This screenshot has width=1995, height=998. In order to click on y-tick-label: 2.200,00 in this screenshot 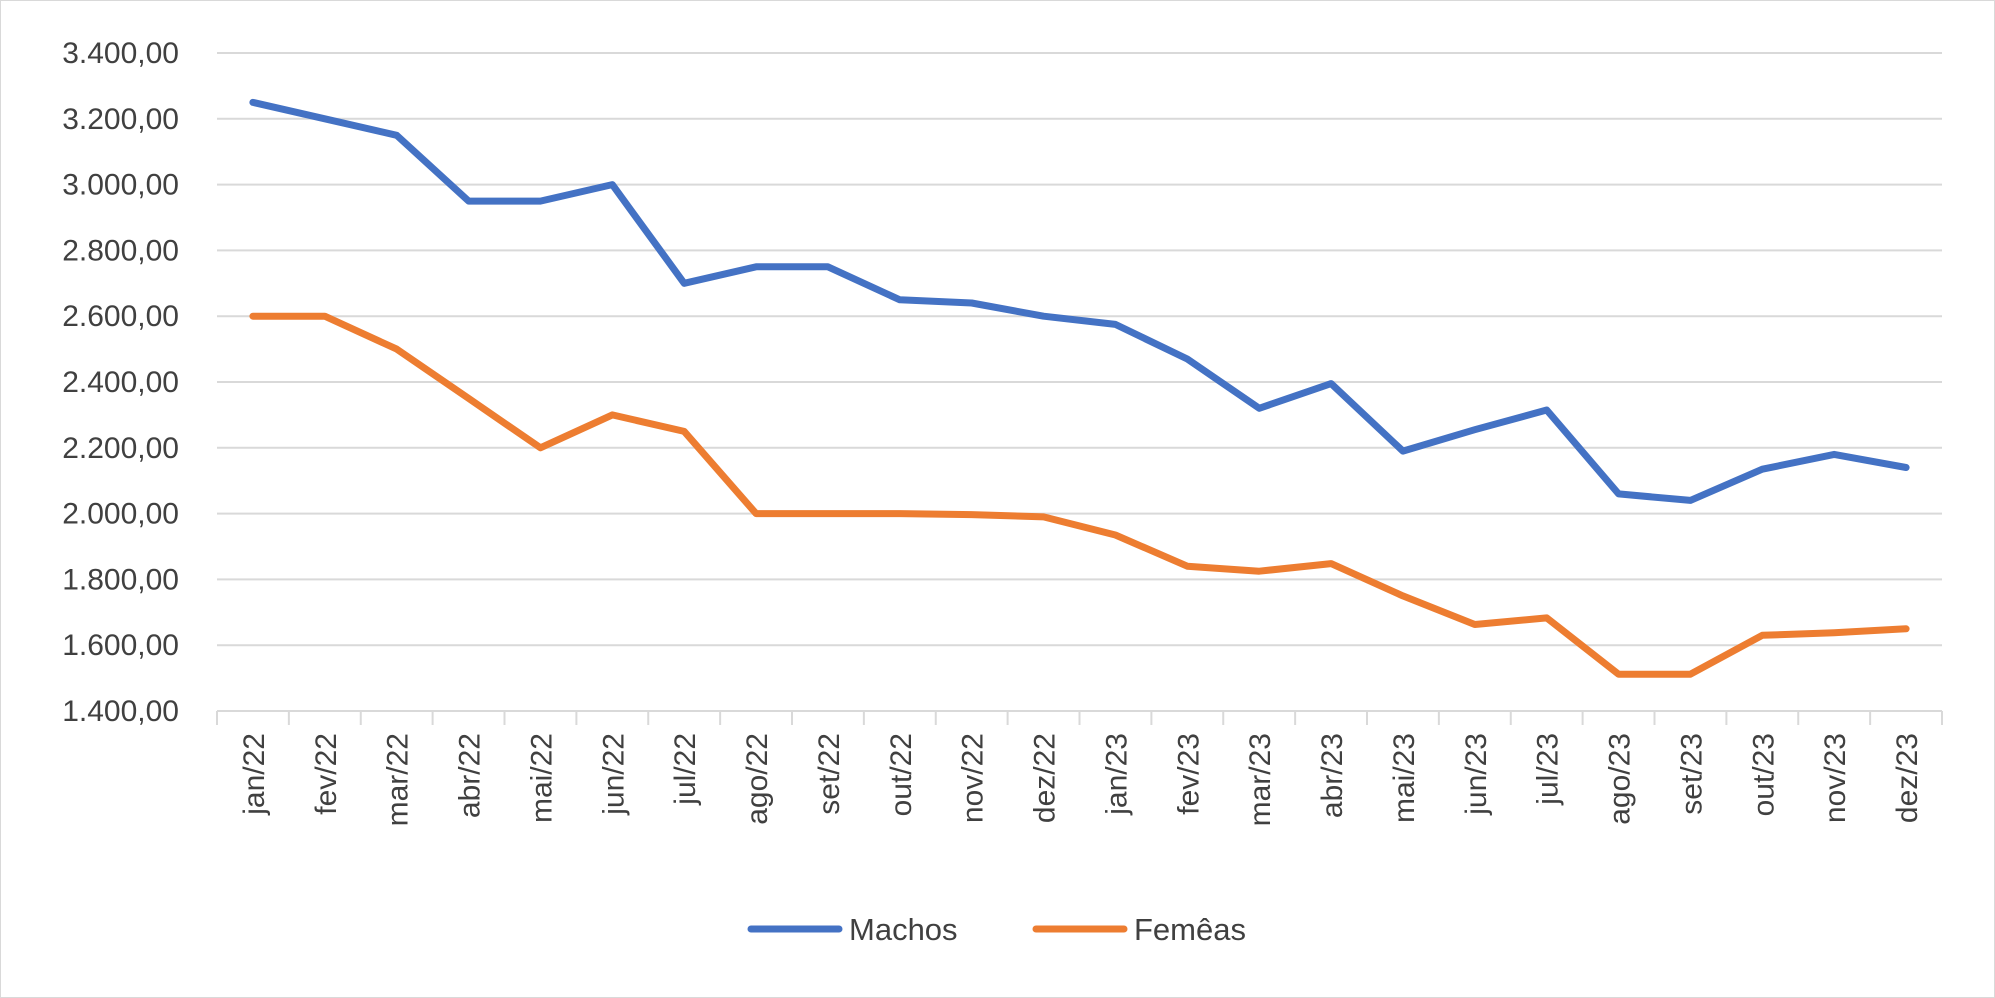, I will do `click(120, 448)`.